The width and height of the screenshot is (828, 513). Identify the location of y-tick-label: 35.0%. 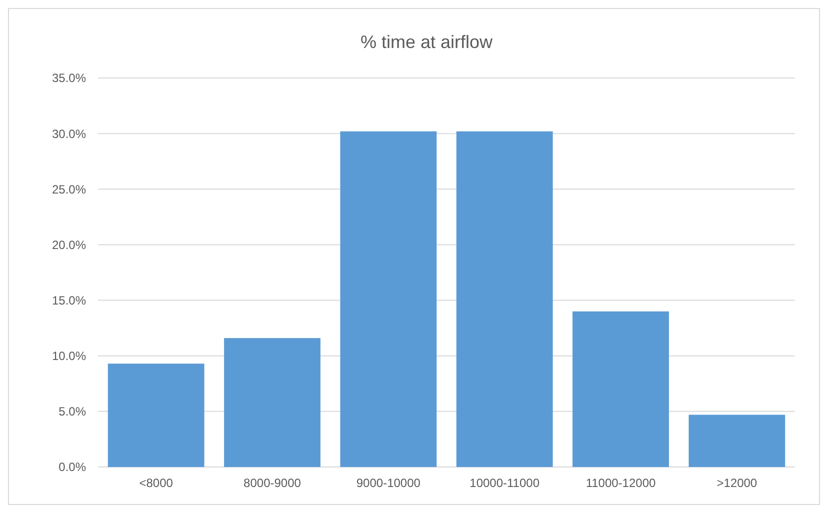
(69, 78).